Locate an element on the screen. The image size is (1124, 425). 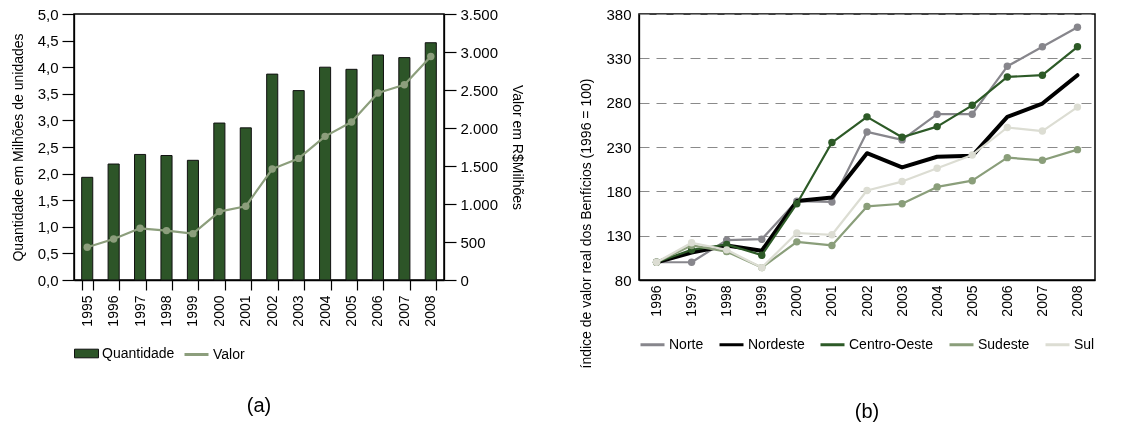
y-tick-label: 1,0 is located at coordinates (48, 227).